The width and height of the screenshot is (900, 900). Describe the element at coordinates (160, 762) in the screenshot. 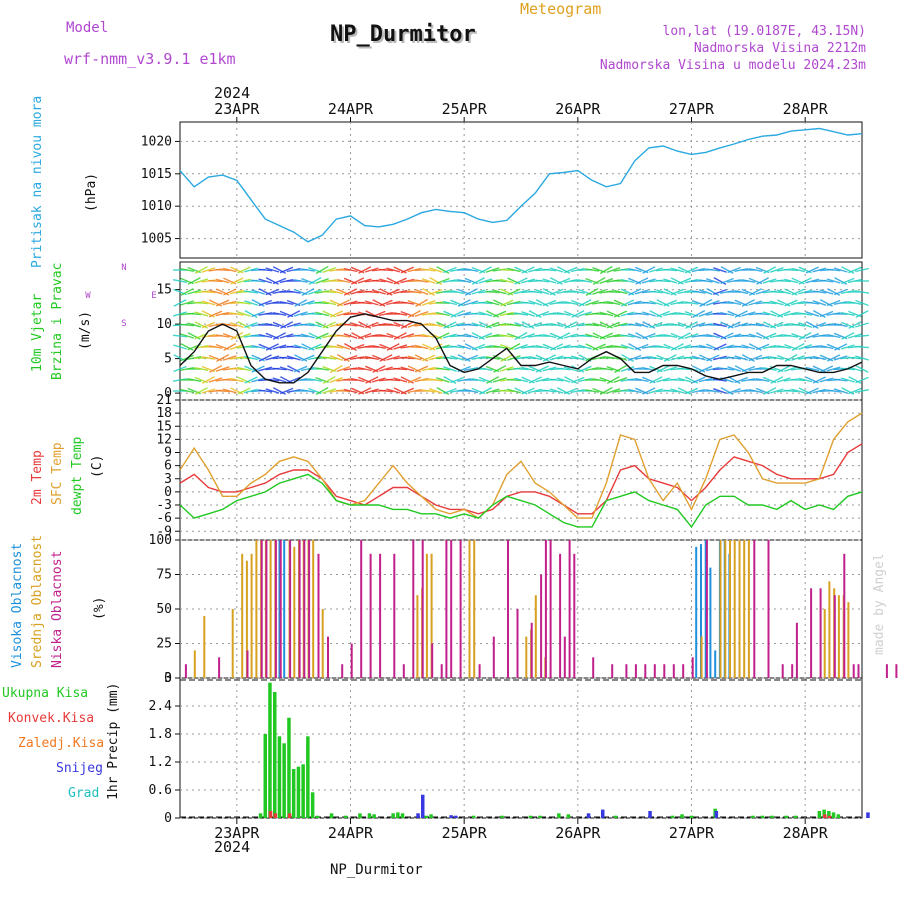

I see `ytick-label: 1.2` at that location.